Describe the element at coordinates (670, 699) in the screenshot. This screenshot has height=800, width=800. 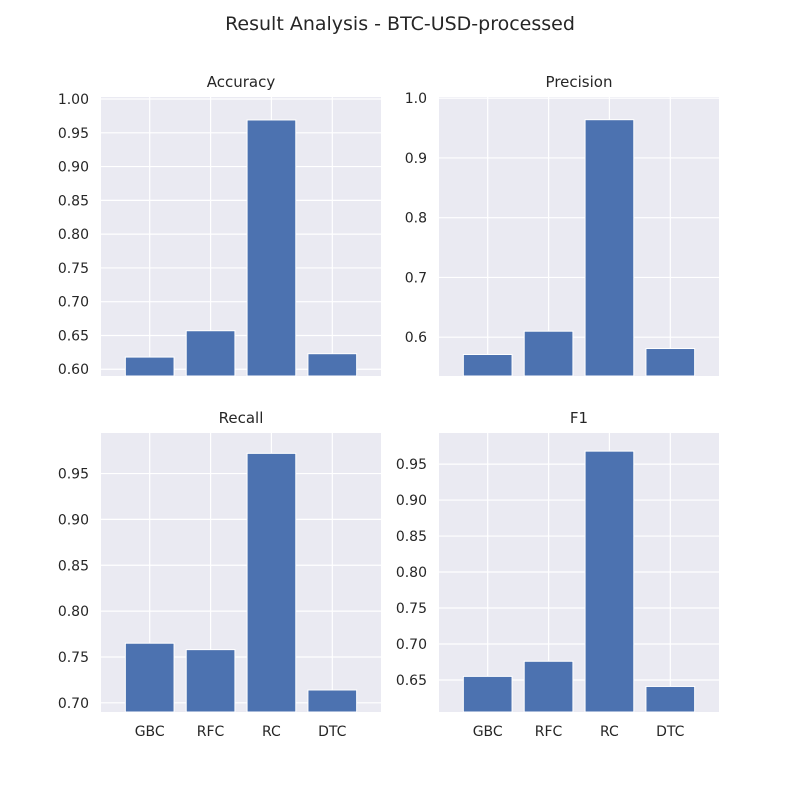
I see `f1-bar-dtc` at that location.